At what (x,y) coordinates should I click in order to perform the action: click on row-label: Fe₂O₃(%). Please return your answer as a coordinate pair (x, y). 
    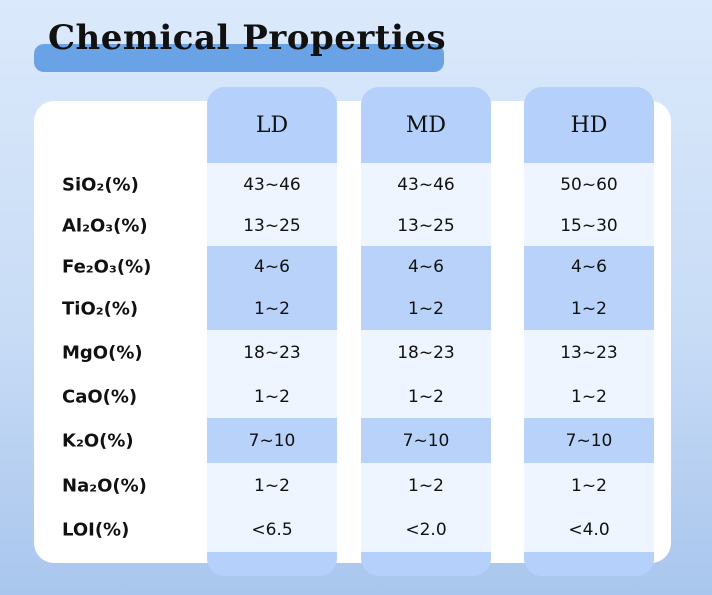
    Looking at the image, I should click on (107, 267).